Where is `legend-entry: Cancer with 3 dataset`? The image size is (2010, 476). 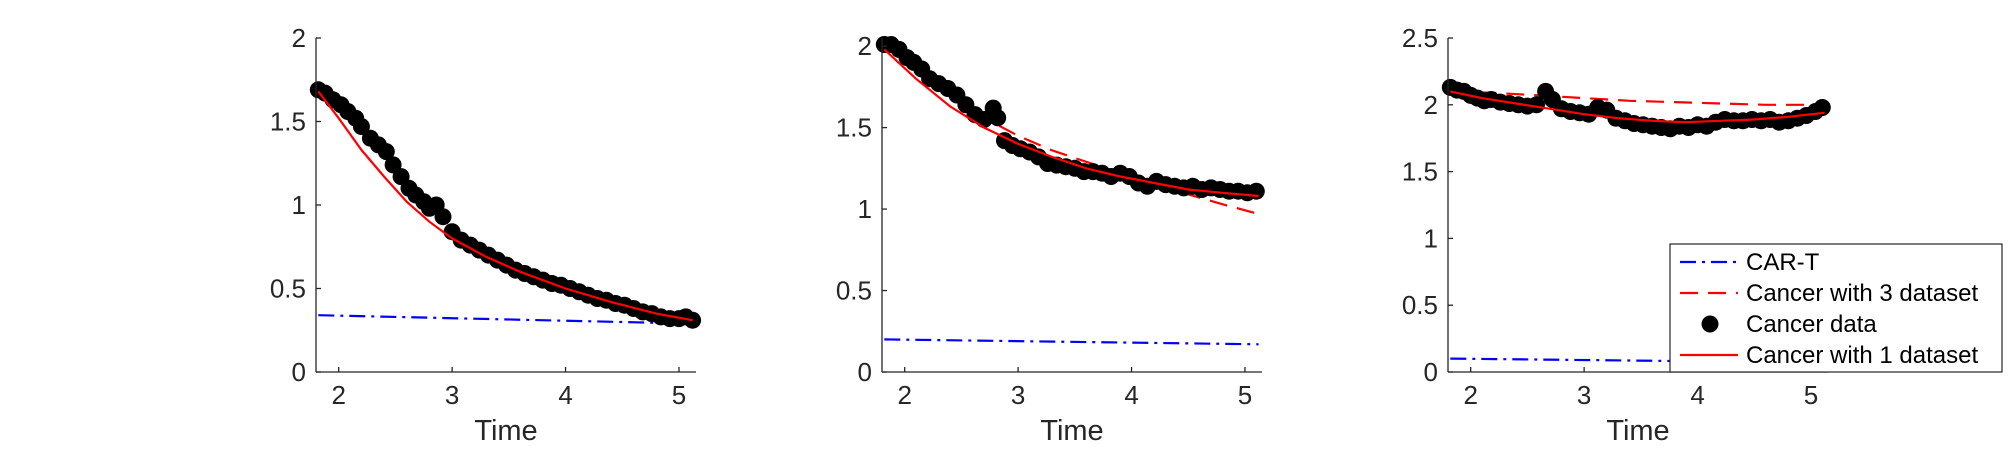
legend-entry: Cancer with 3 dataset is located at coordinates (1829, 293).